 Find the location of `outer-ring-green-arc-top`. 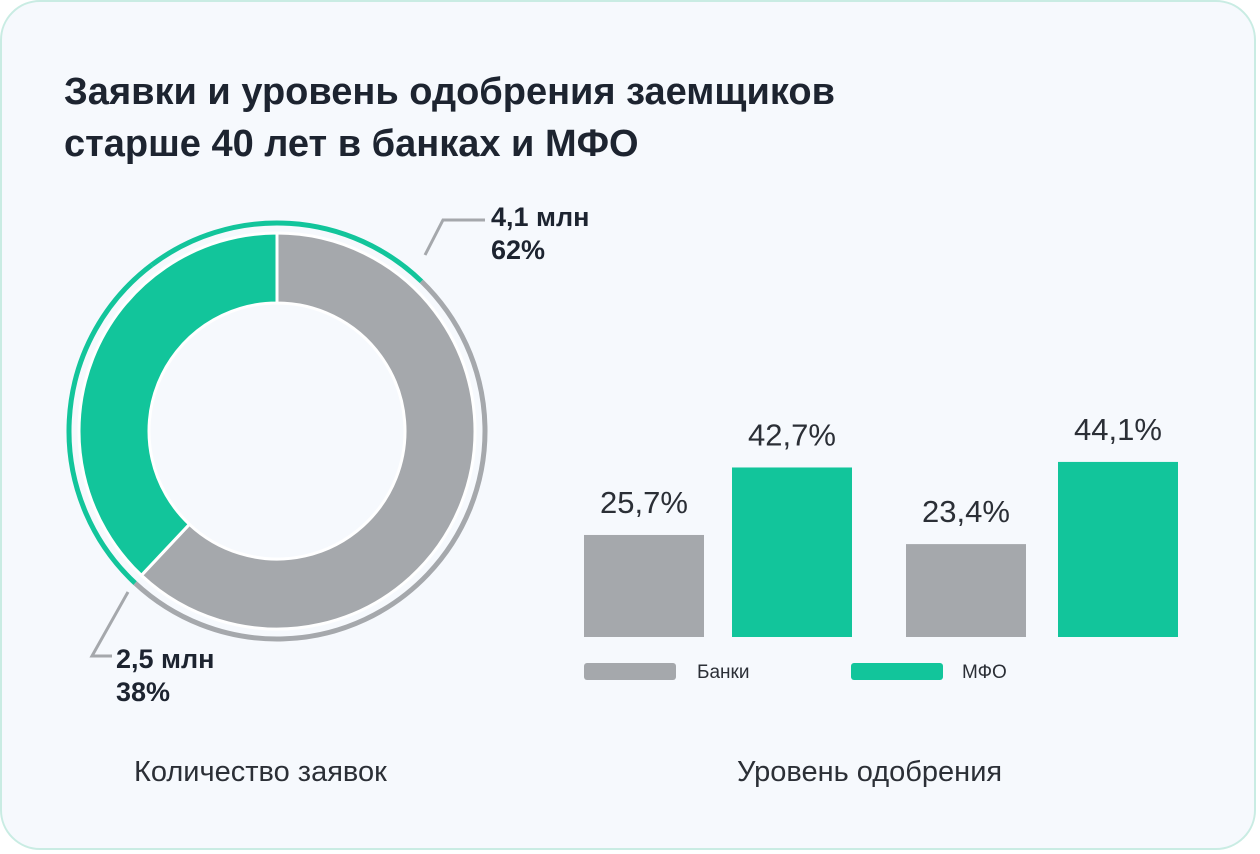

outer-ring-green-arc-top is located at coordinates (287, 252).